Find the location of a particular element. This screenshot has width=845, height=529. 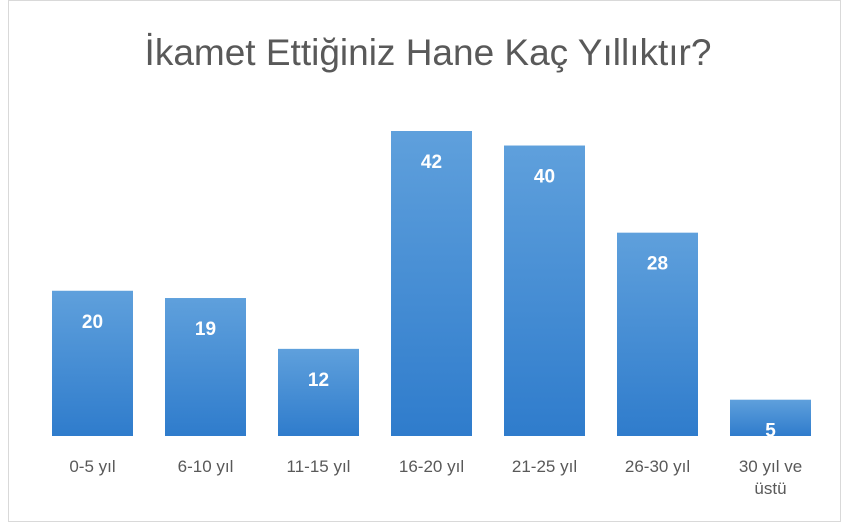

data-label: 28 is located at coordinates (657, 264).